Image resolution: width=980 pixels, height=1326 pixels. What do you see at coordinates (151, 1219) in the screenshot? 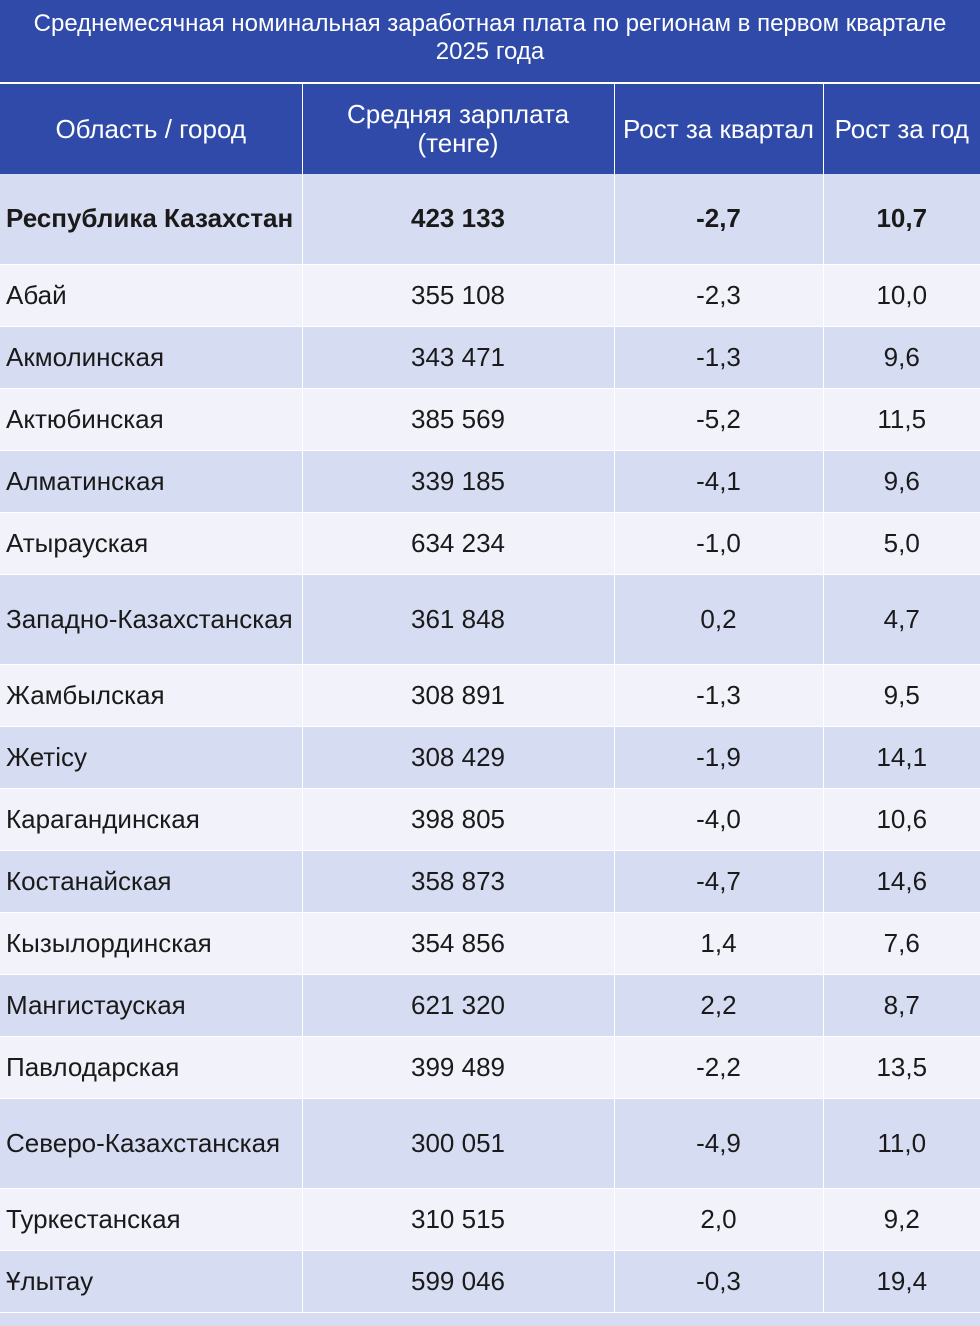
I see `cell-region: Туркестанская` at bounding box center [151, 1219].